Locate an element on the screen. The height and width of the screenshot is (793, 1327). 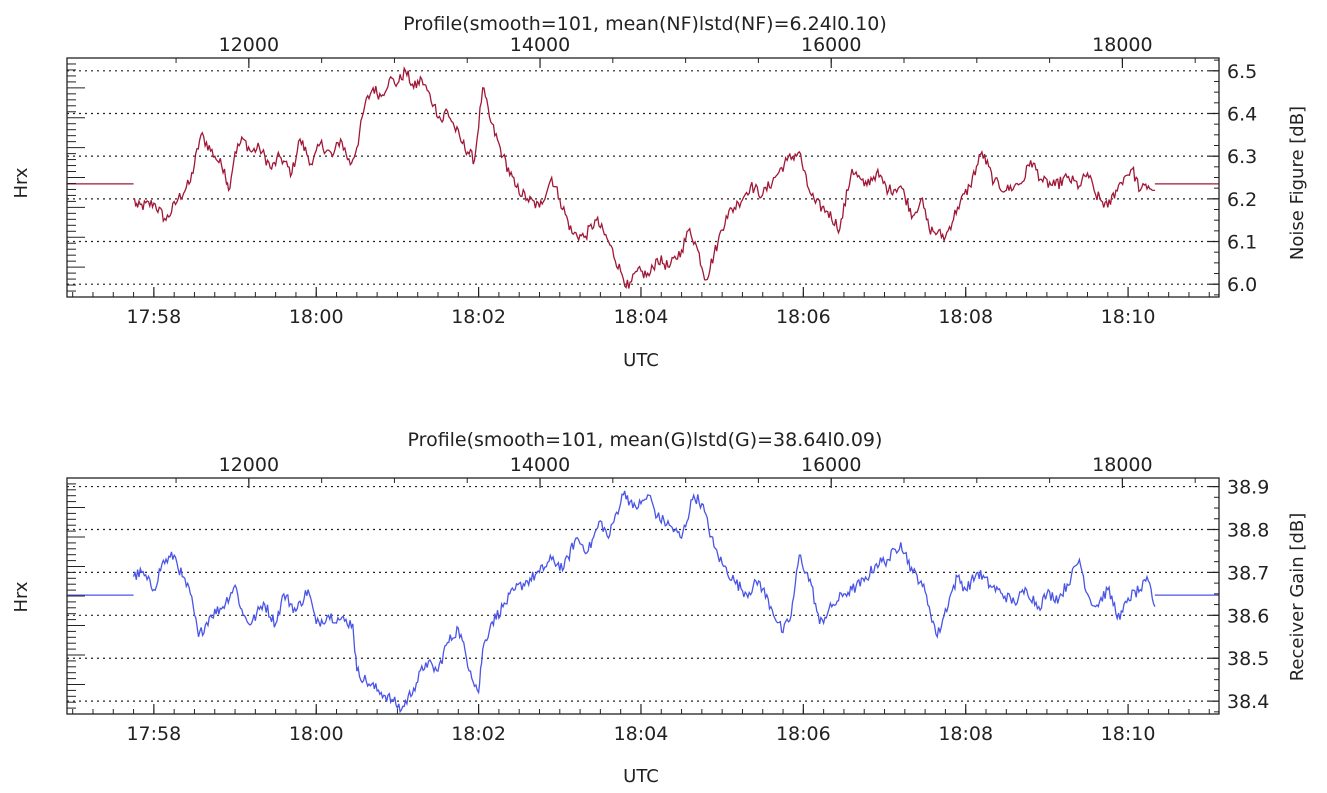
y-tick-label: 6.1 is located at coordinates (1242, 243).